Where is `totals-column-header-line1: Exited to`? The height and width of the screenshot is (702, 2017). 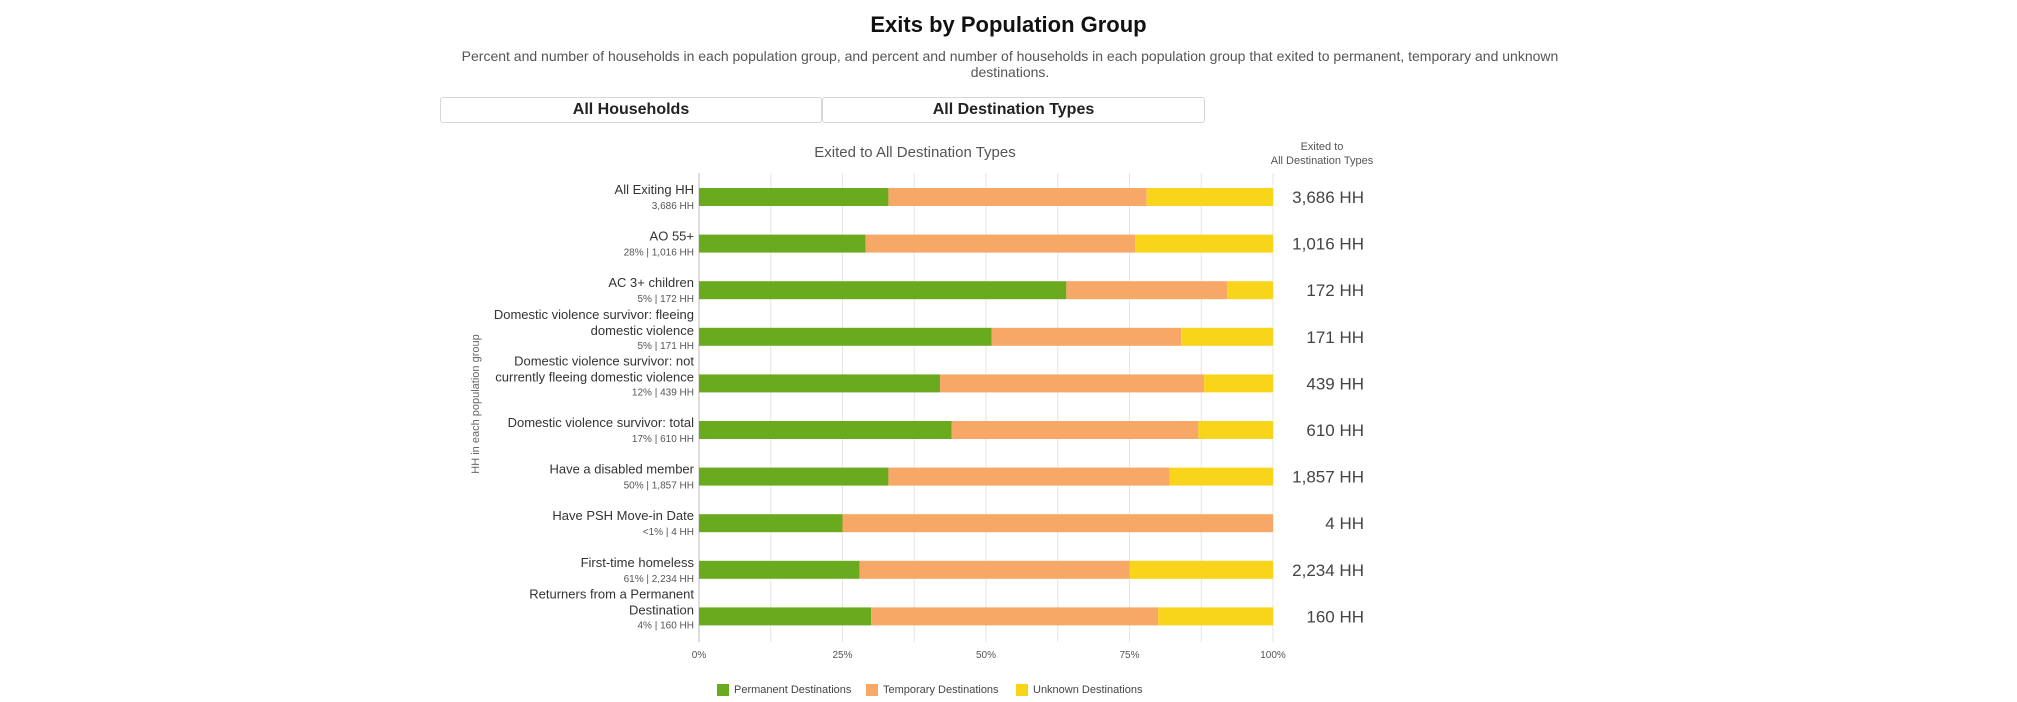 totals-column-header-line1: Exited to is located at coordinates (1322, 147).